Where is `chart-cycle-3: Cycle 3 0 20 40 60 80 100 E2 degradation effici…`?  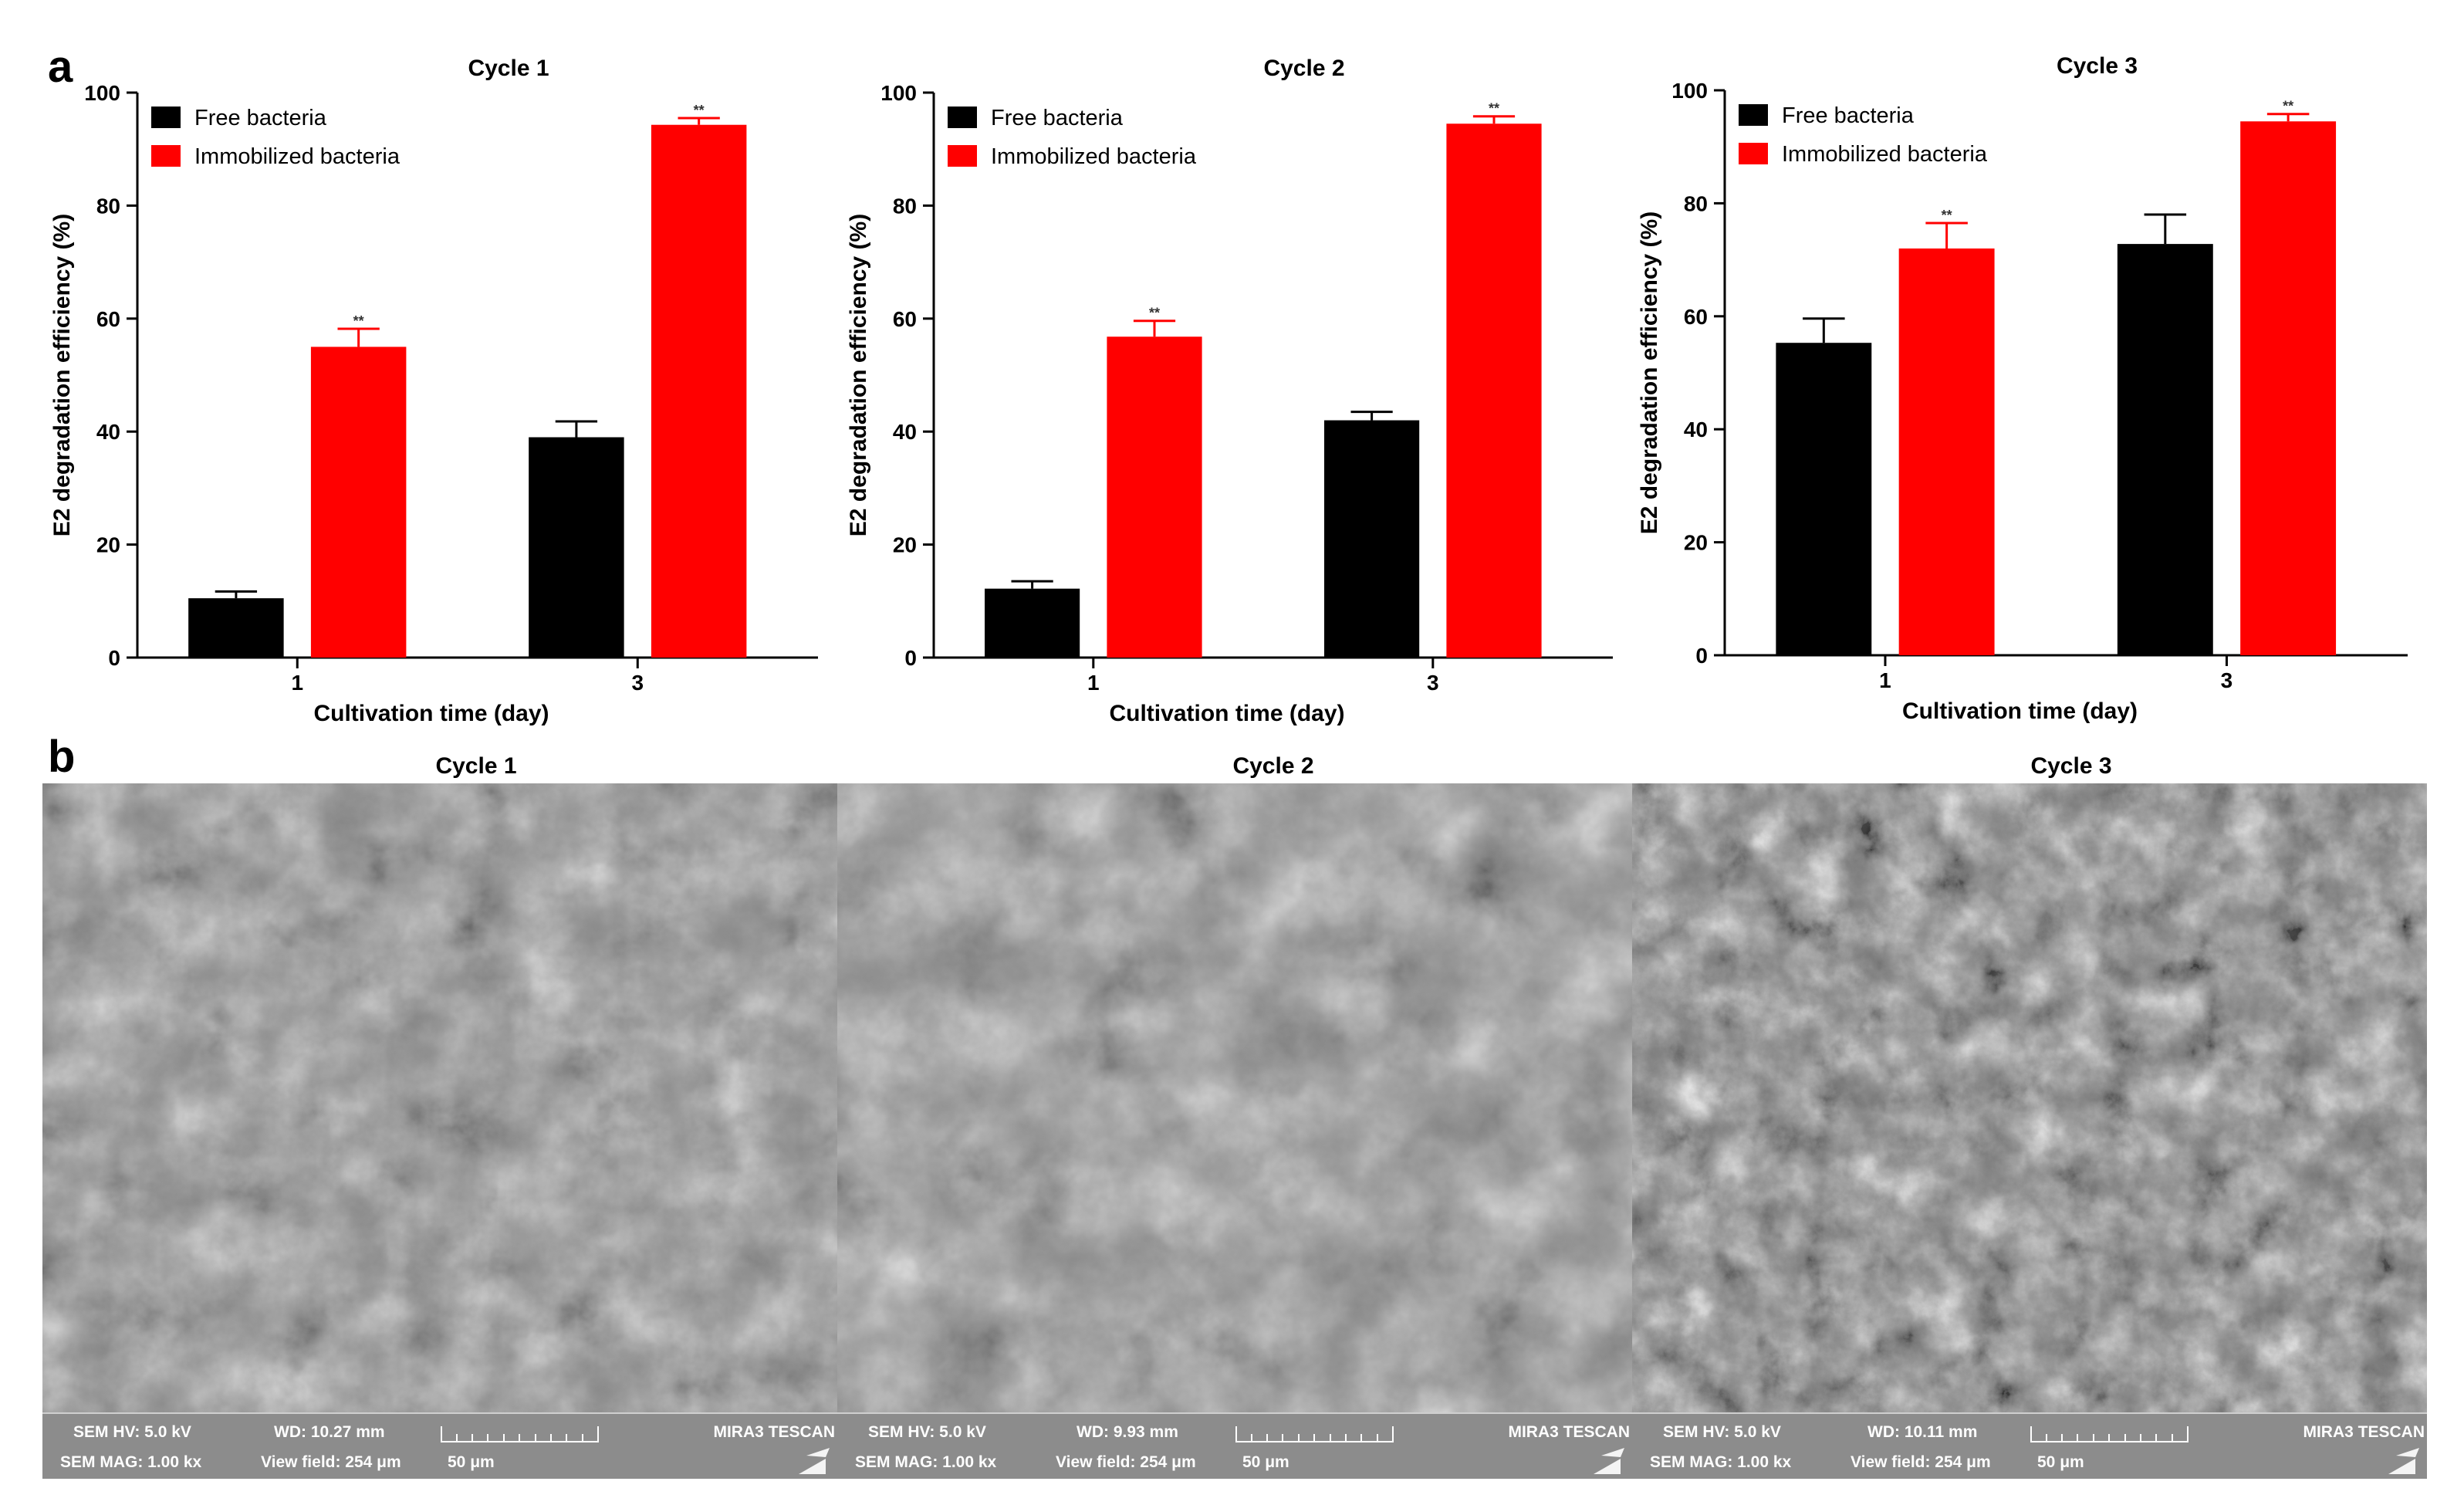 chart-cycle-3: Cycle 3 0 20 40 60 80 100 E2 degradation effici… is located at coordinates (2022, 389).